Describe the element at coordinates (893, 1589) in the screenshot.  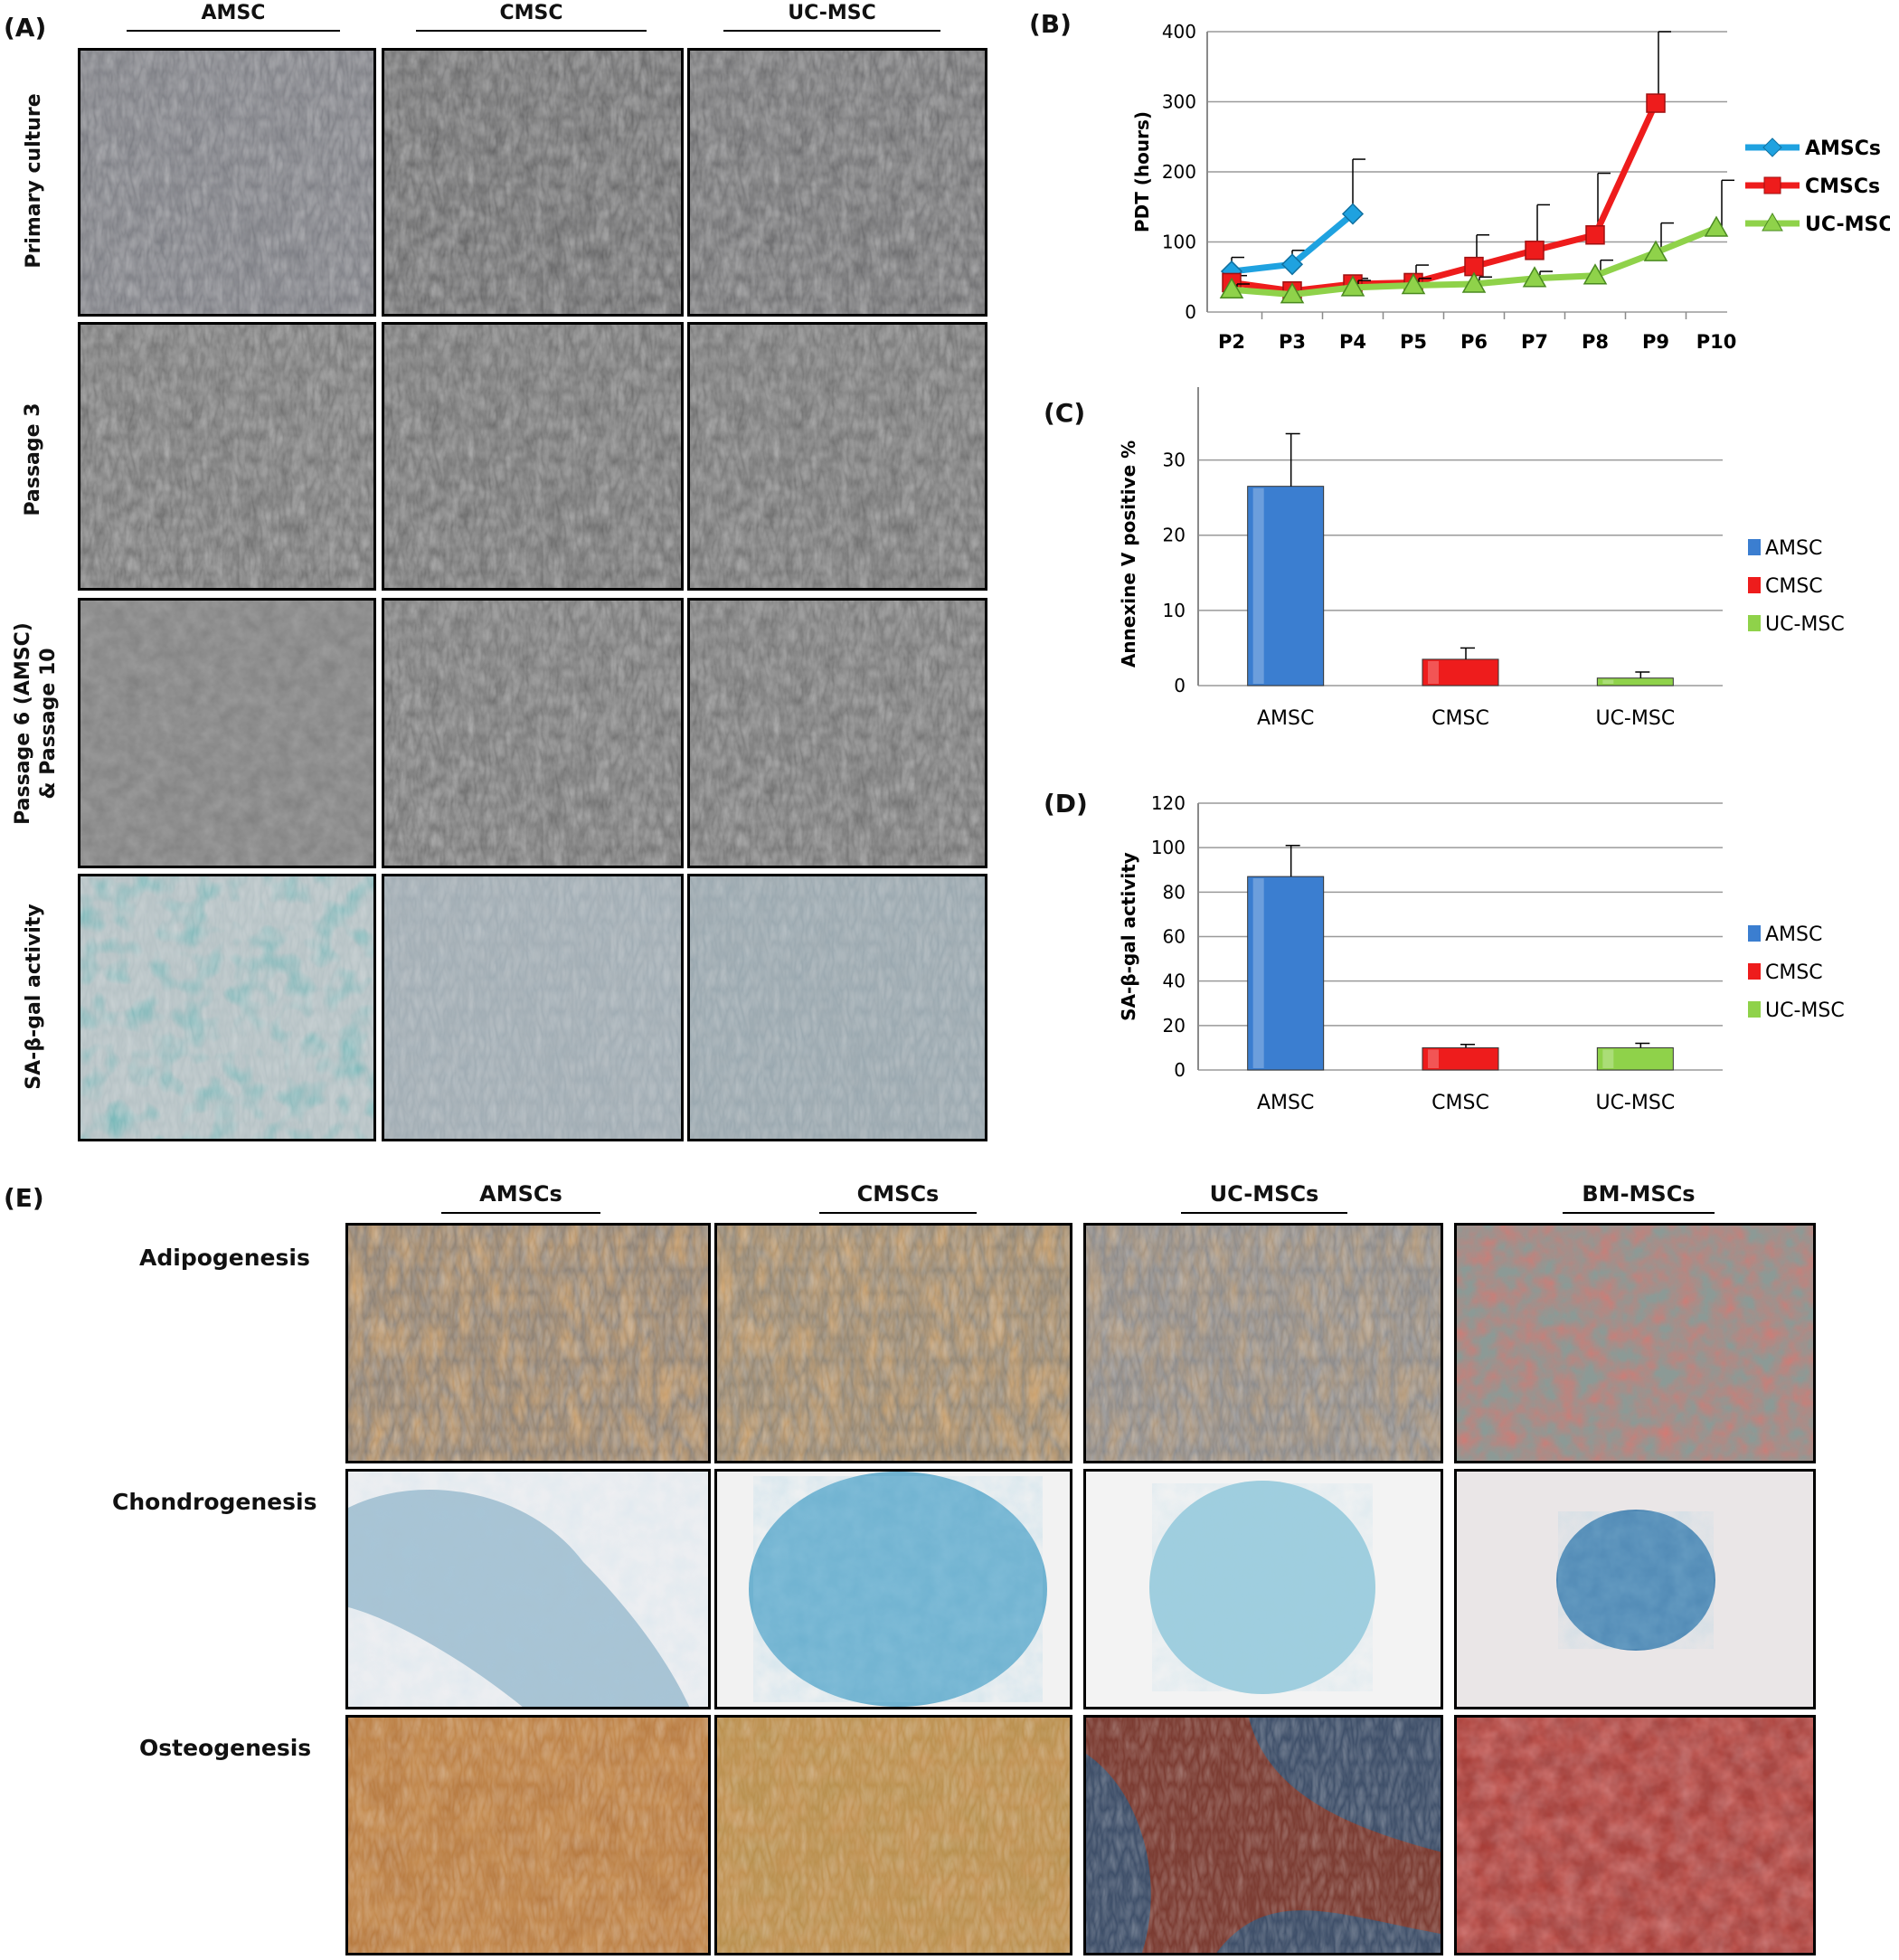
I see `micrograph-cmscs-chondrogenesis` at that location.